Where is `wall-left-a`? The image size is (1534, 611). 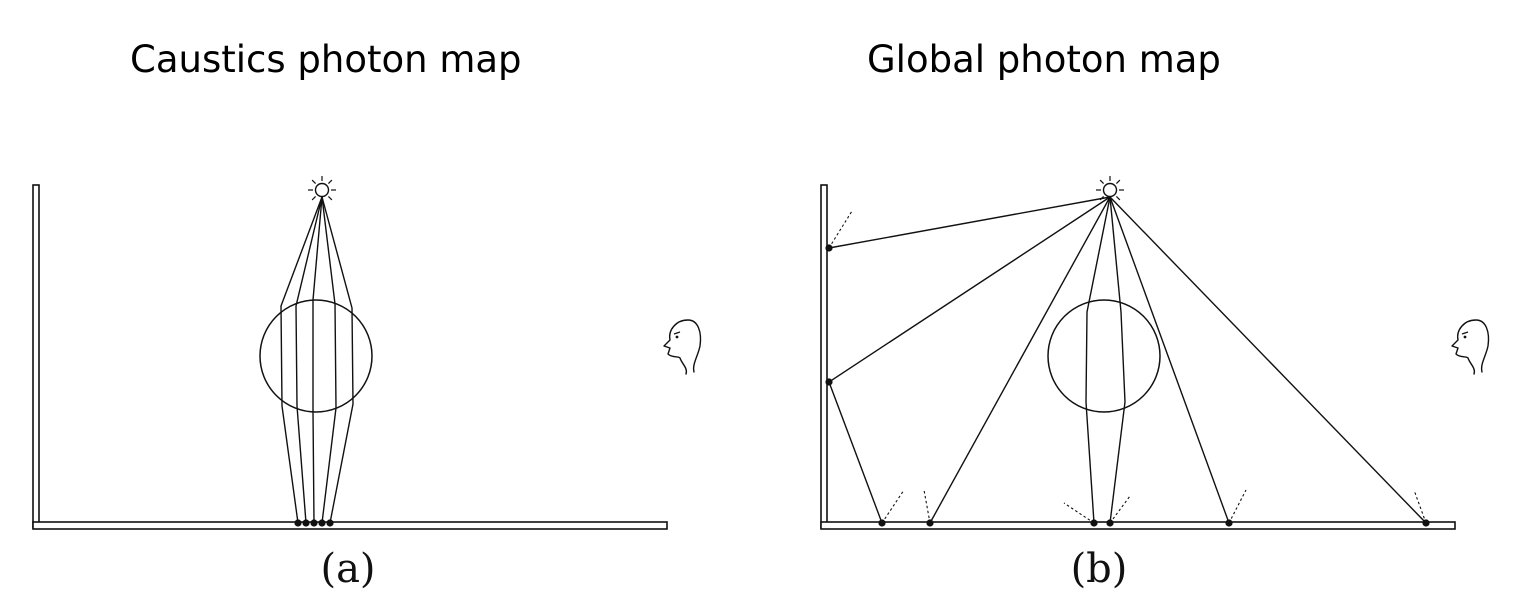 wall-left-a is located at coordinates (36, 356).